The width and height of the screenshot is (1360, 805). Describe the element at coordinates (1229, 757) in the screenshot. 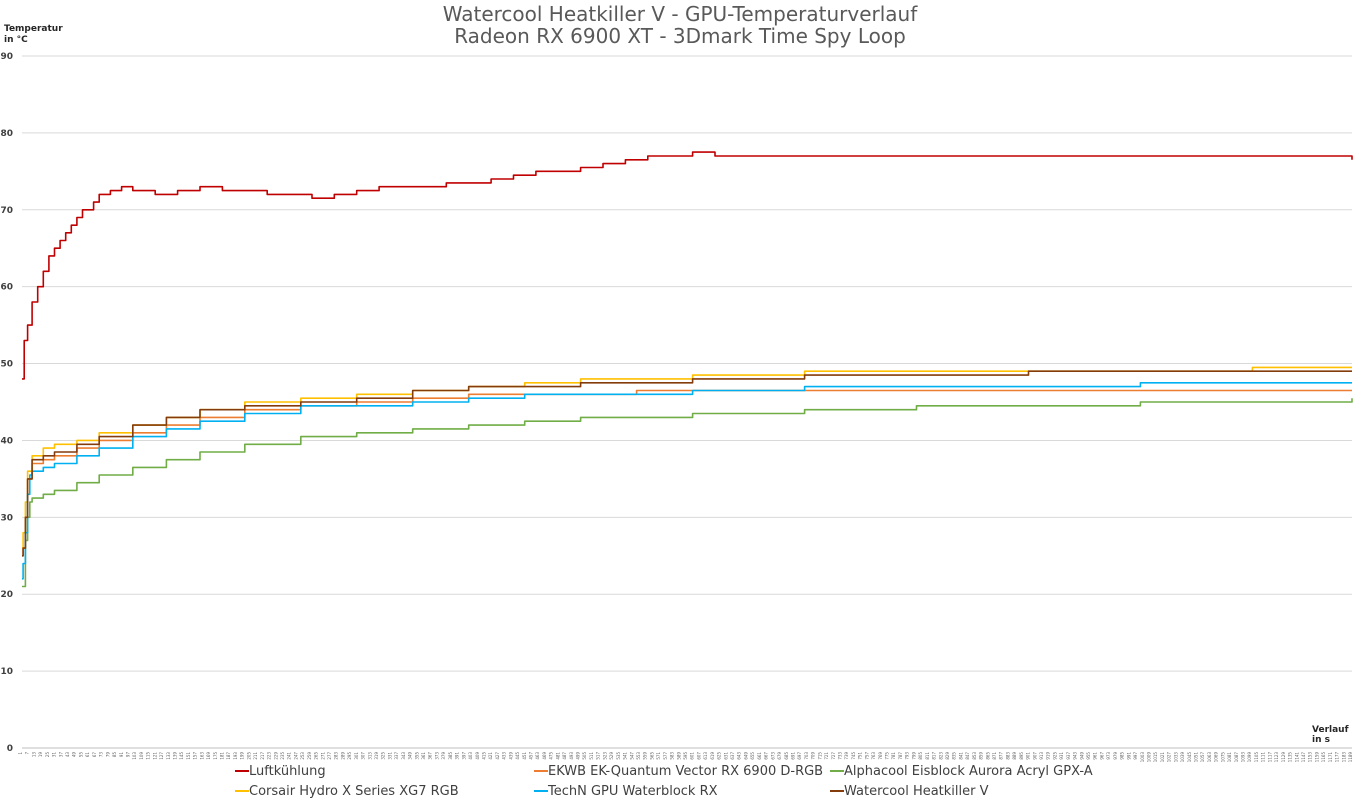

I see `x-tick-label-1081: 1081` at that location.